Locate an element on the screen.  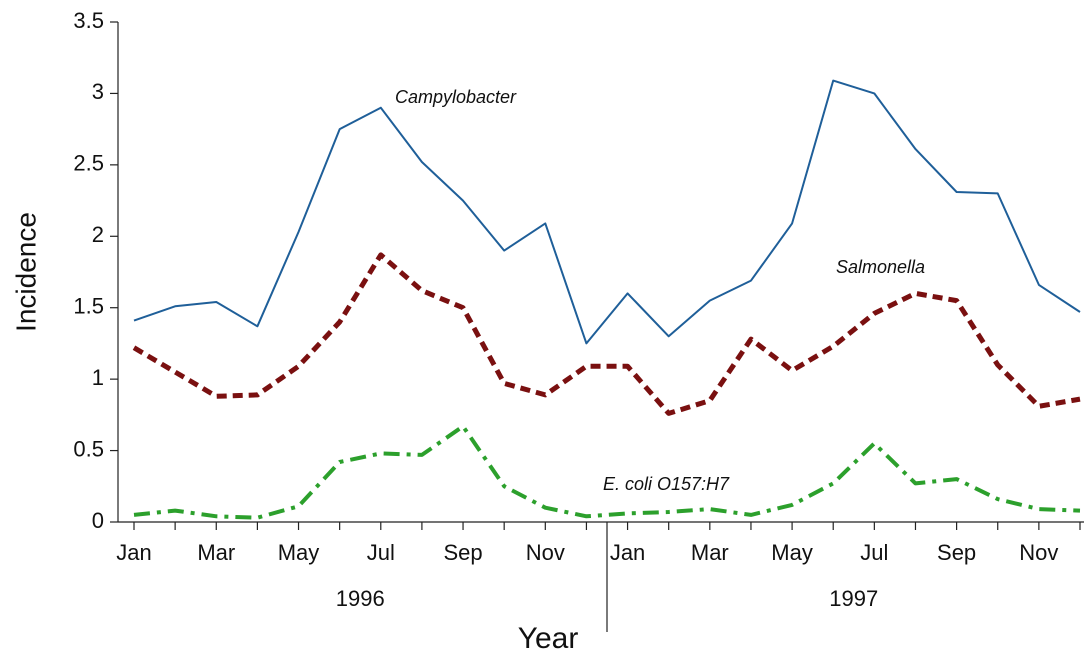
y-tick-label: 2 is located at coordinates (98, 234).